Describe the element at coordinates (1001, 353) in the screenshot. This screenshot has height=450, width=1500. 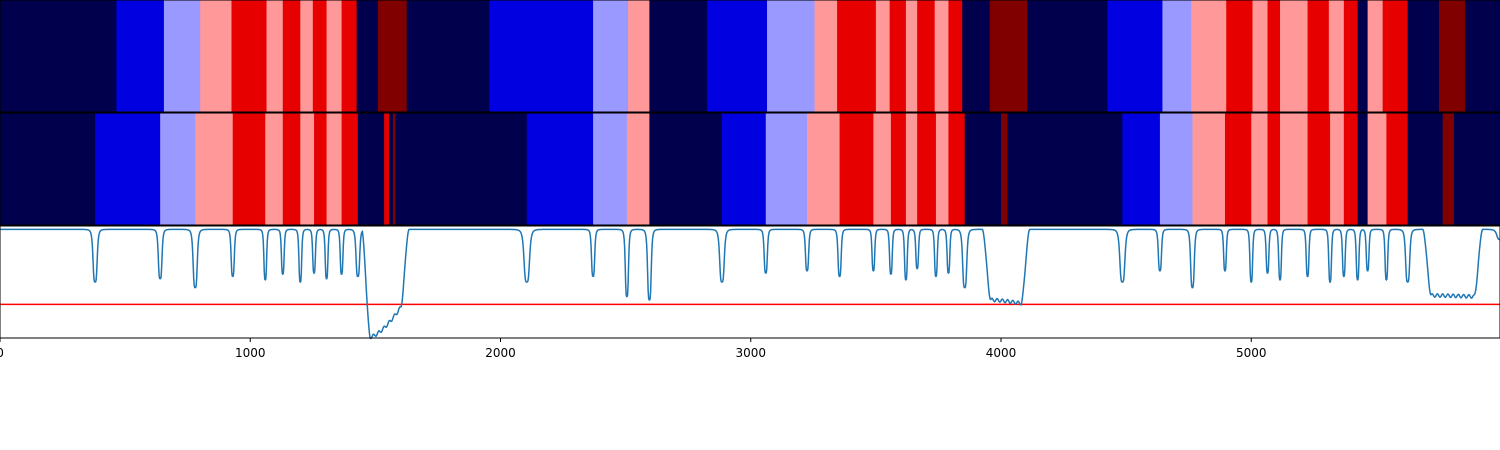
I see `x-tick-label: 4000` at that location.